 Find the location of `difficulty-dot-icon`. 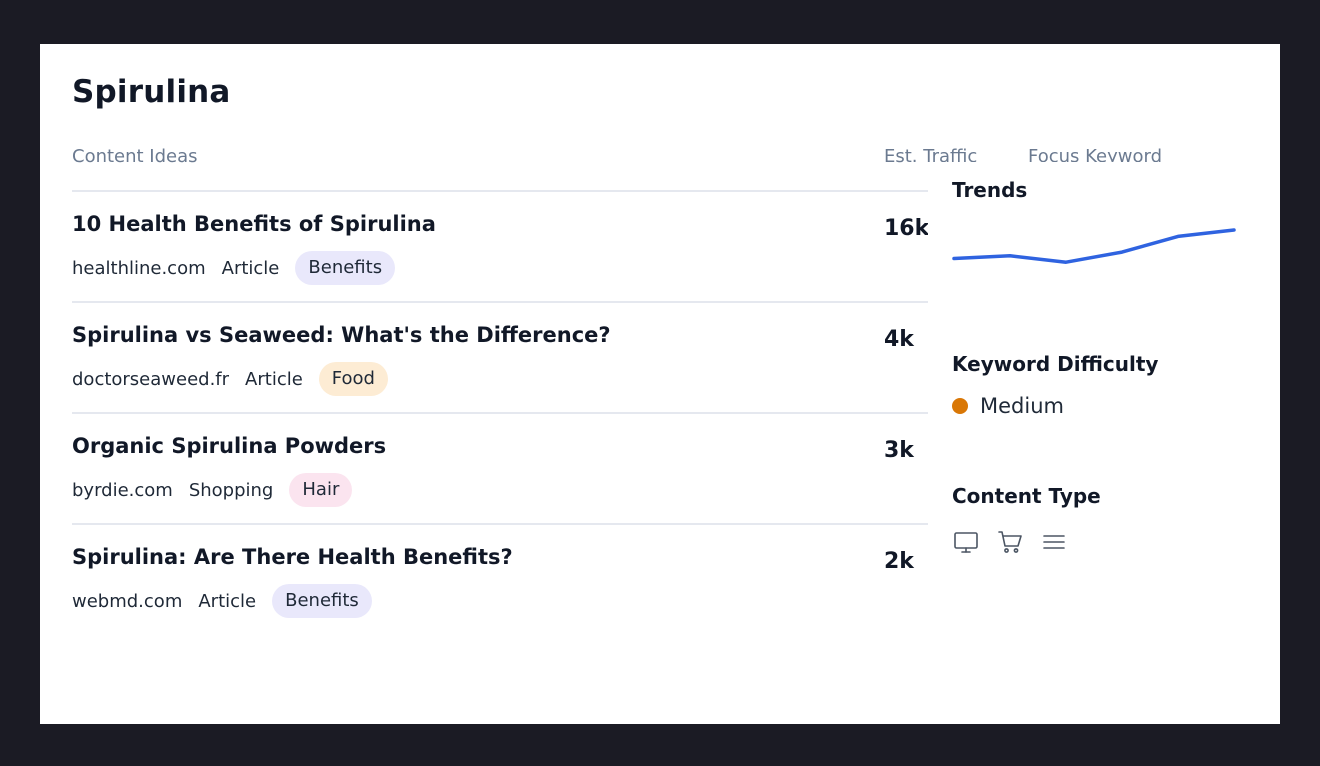

difficulty-dot-icon is located at coordinates (960, 406).